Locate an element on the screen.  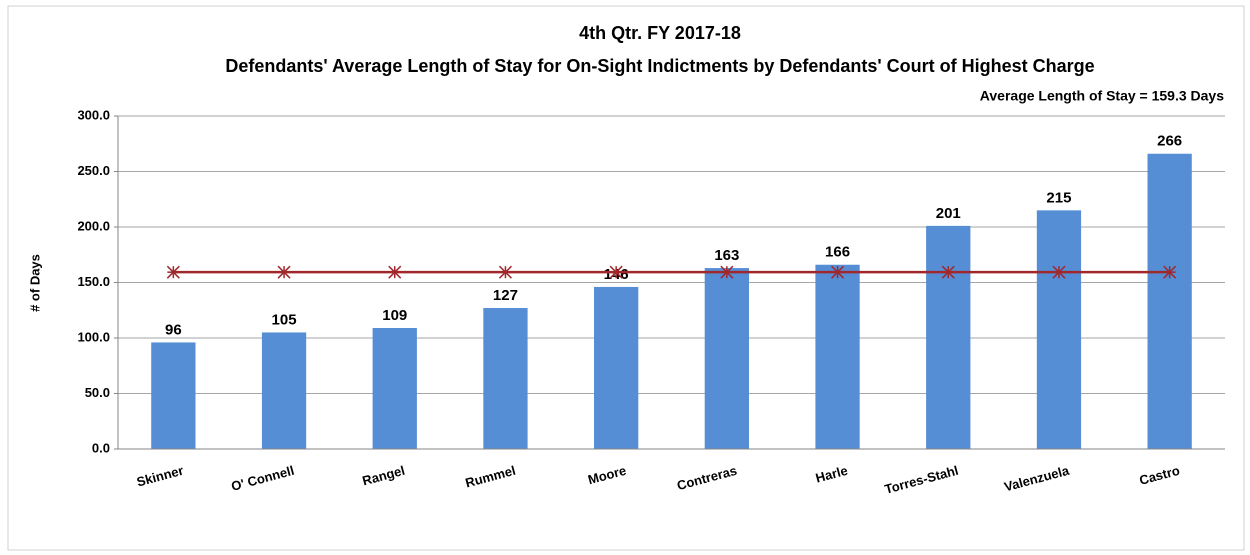
y-tick-label: 250.0 is located at coordinates (93, 170).